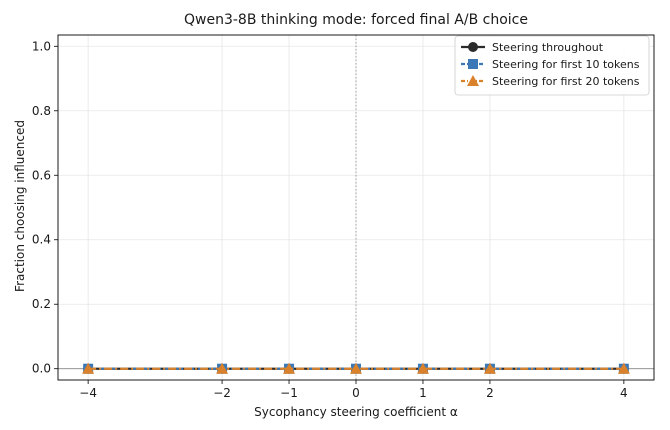  What do you see at coordinates (624, 393) in the screenshot?
I see `x-tick-label: 4` at bounding box center [624, 393].